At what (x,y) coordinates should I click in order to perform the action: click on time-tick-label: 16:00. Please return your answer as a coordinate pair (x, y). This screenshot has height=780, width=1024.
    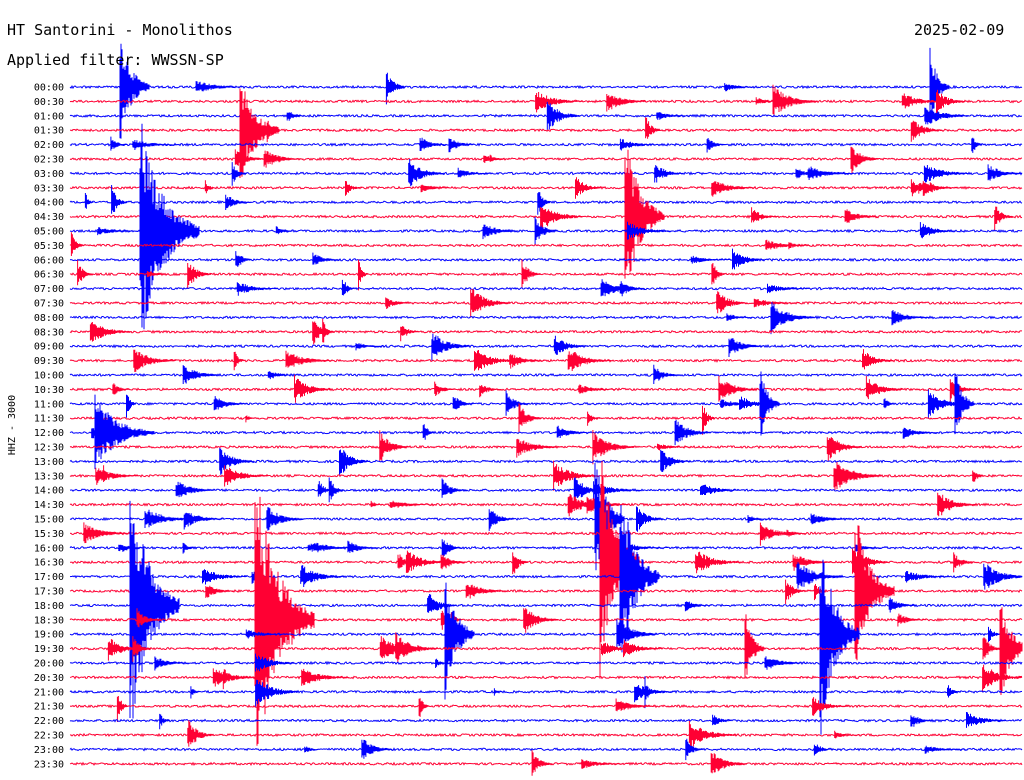
    Looking at the image, I should click on (49, 548).